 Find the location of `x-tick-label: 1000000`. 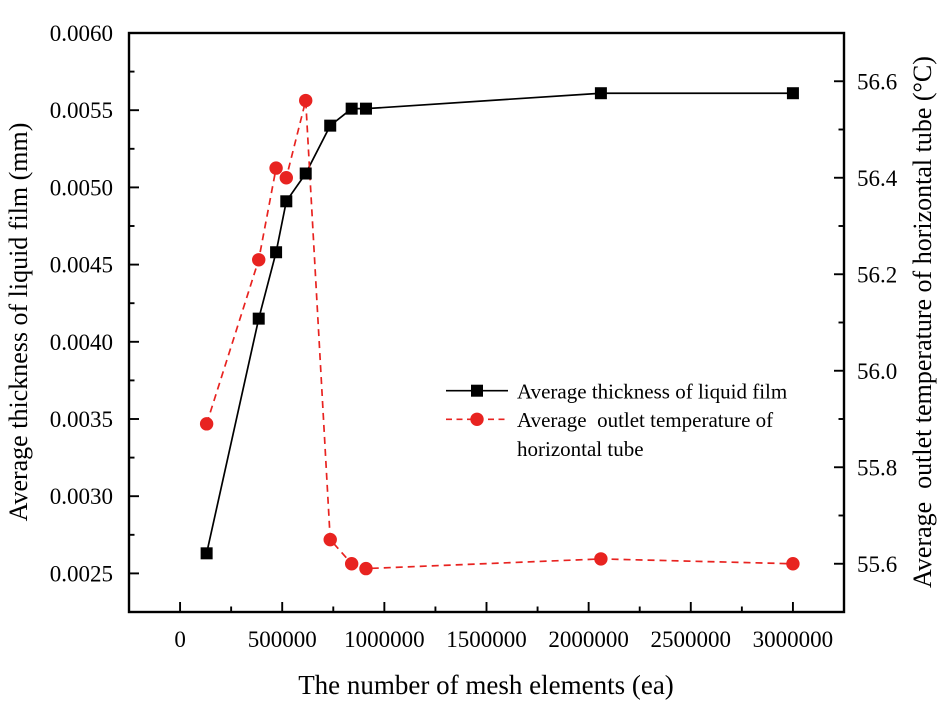

x-tick-label: 1000000 is located at coordinates (384, 639).